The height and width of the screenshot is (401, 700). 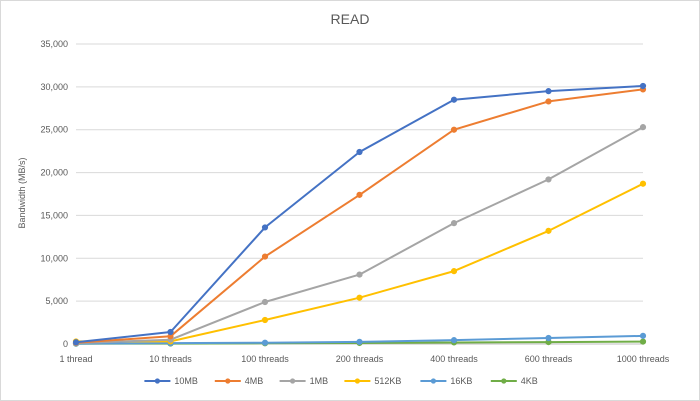 I want to click on legend-item: 4MB, so click(x=239, y=381).